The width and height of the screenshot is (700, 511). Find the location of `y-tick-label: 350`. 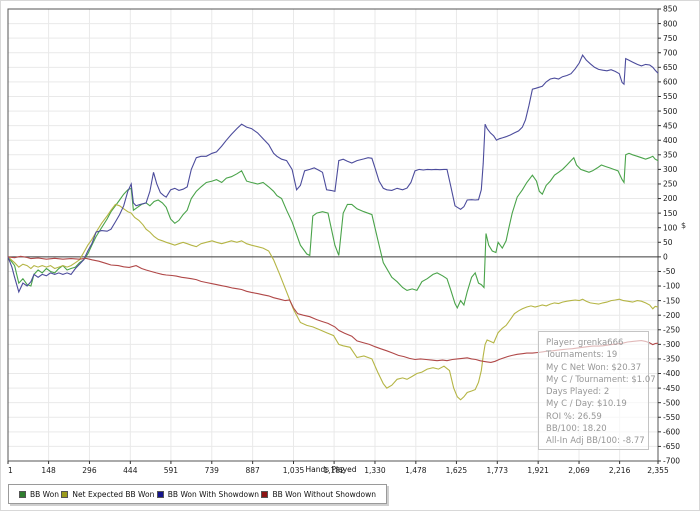

y-tick-label: 350 is located at coordinates (670, 155).